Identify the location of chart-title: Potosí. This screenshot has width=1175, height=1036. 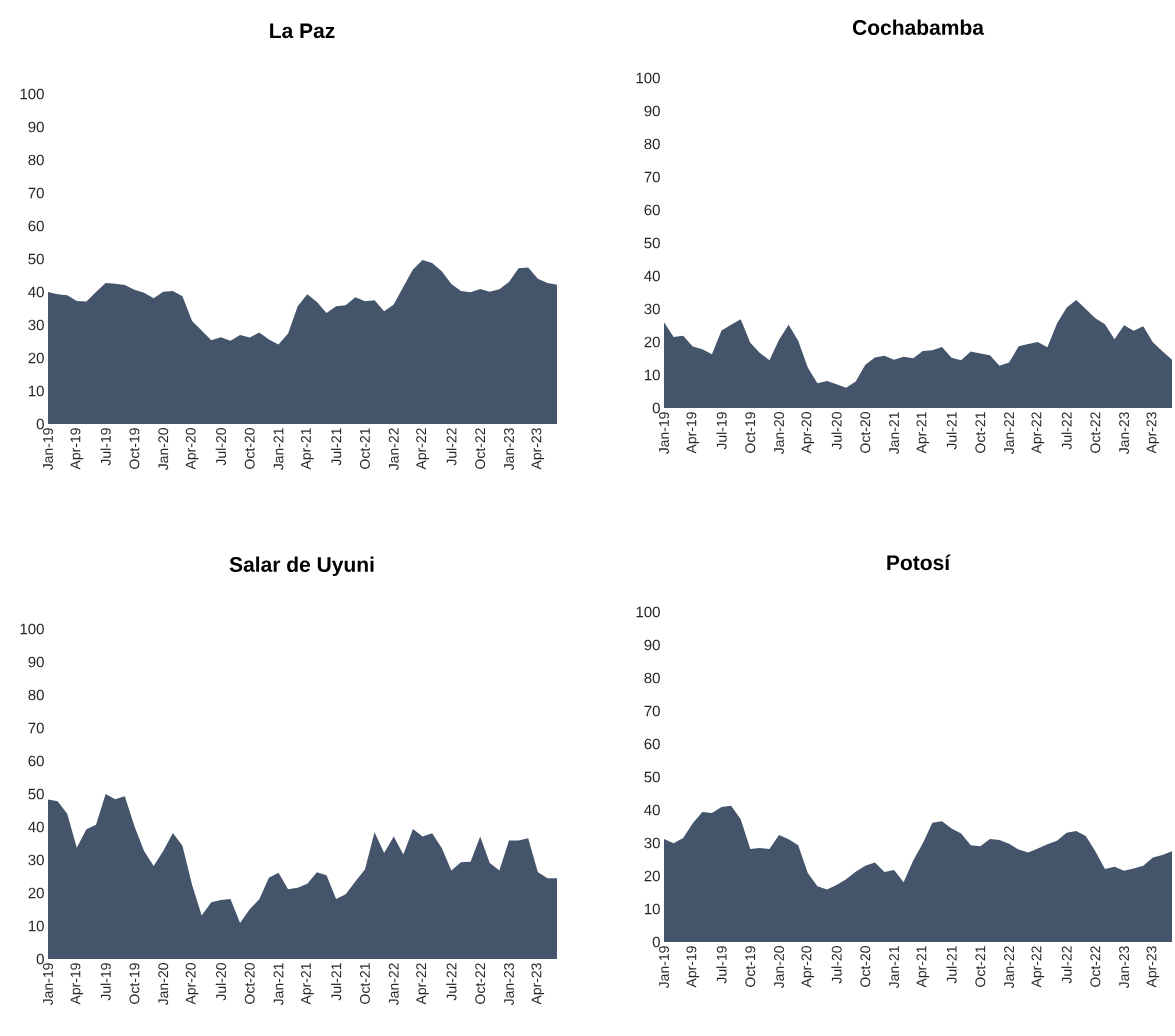
(919, 562).